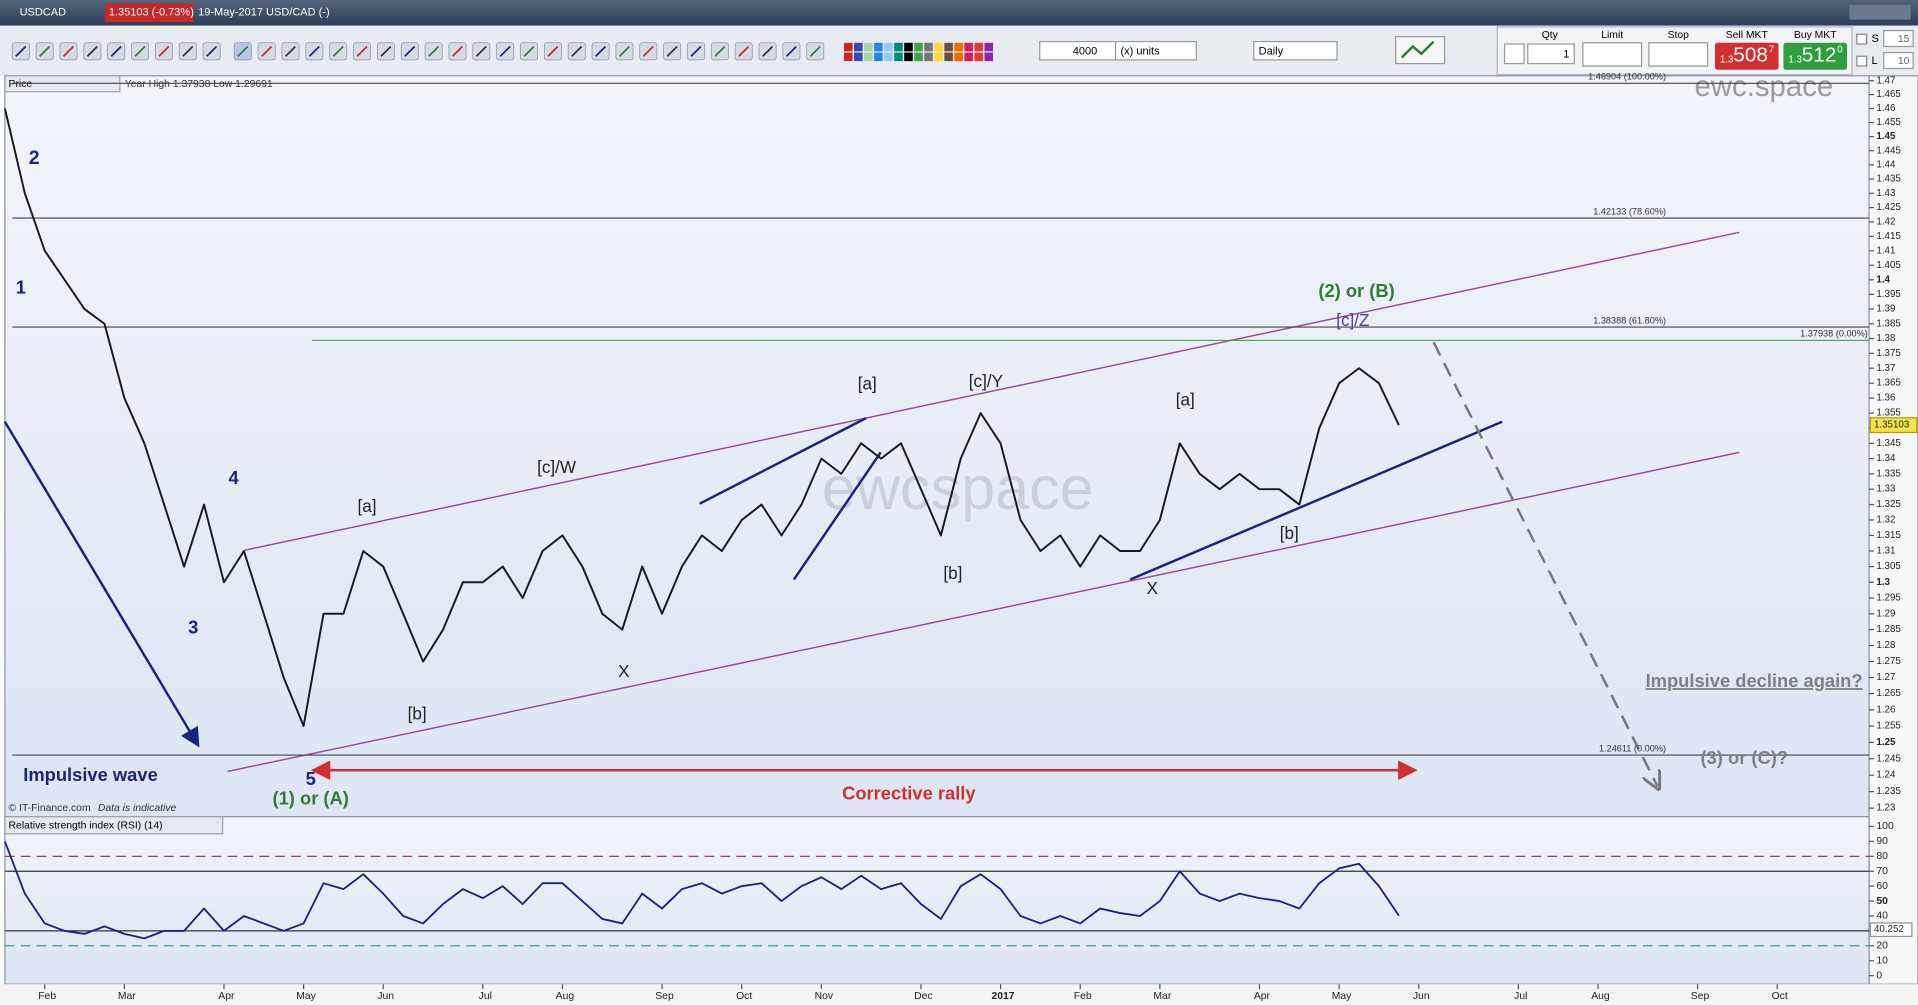  I want to click on y-tick-label: 1.365, so click(1888, 383).